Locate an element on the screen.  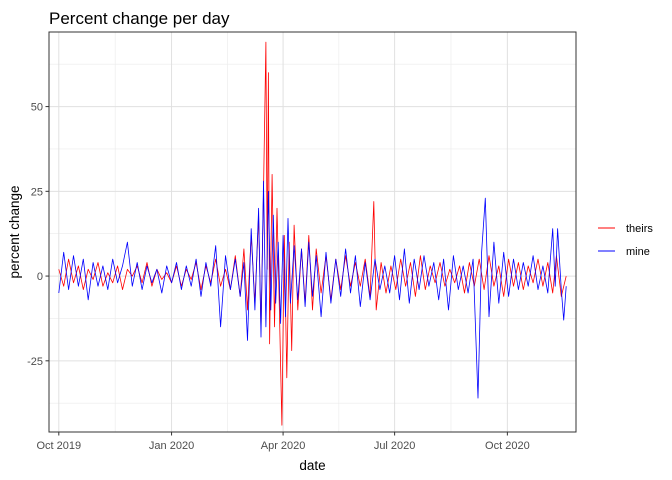
y-tick-label: 0 is located at coordinates (40, 277).